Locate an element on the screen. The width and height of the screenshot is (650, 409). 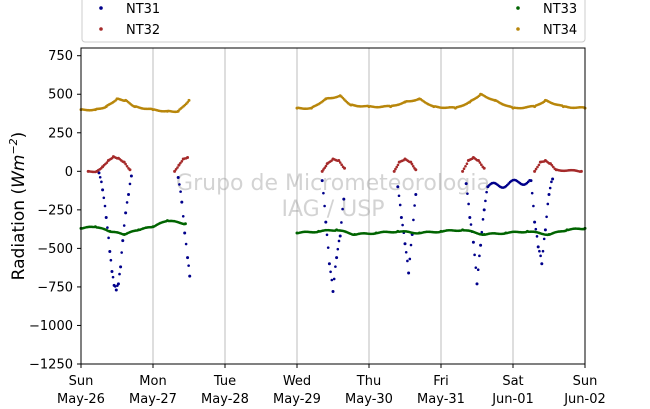
x-tick-date: May-28 is located at coordinates (225, 399).